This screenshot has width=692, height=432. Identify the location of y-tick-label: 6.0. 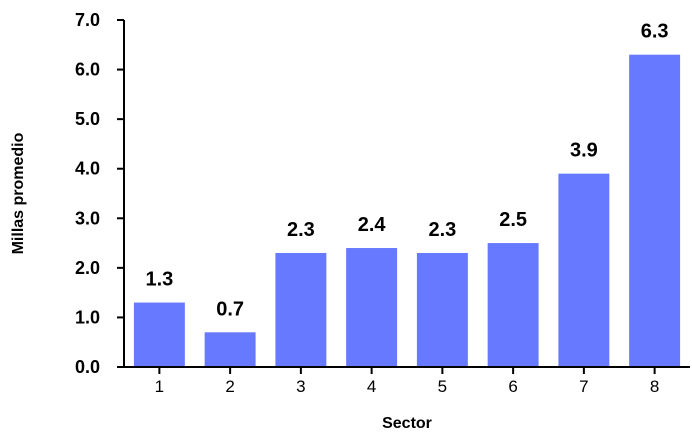
(87, 70).